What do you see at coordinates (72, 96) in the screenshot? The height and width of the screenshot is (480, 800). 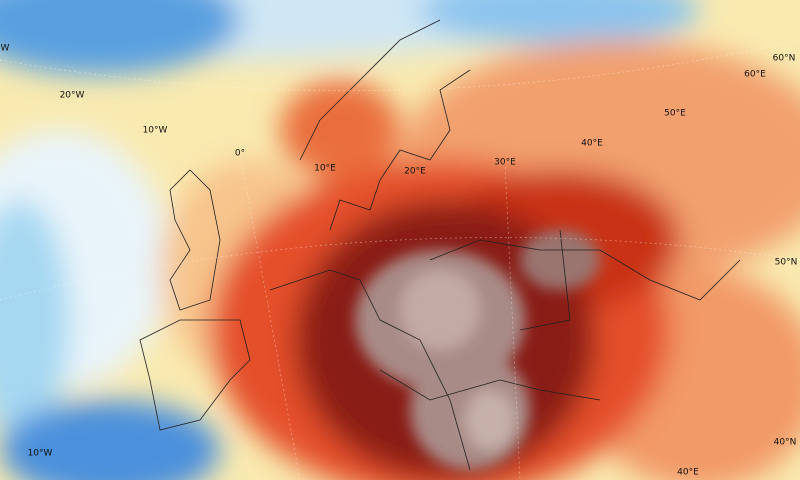 I see `lon-label: 20°W` at bounding box center [72, 96].